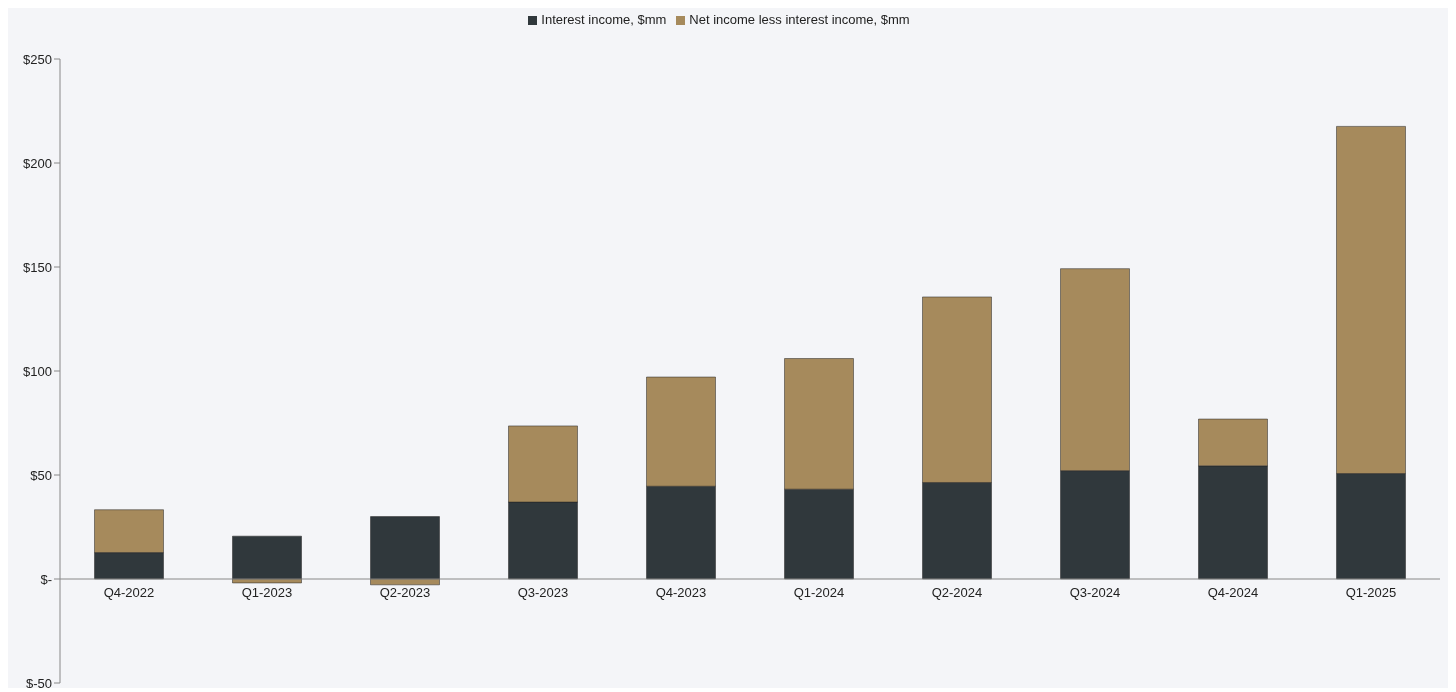 The image size is (1456, 692). I want to click on x-tick-label: Q2-2024, so click(957, 592).